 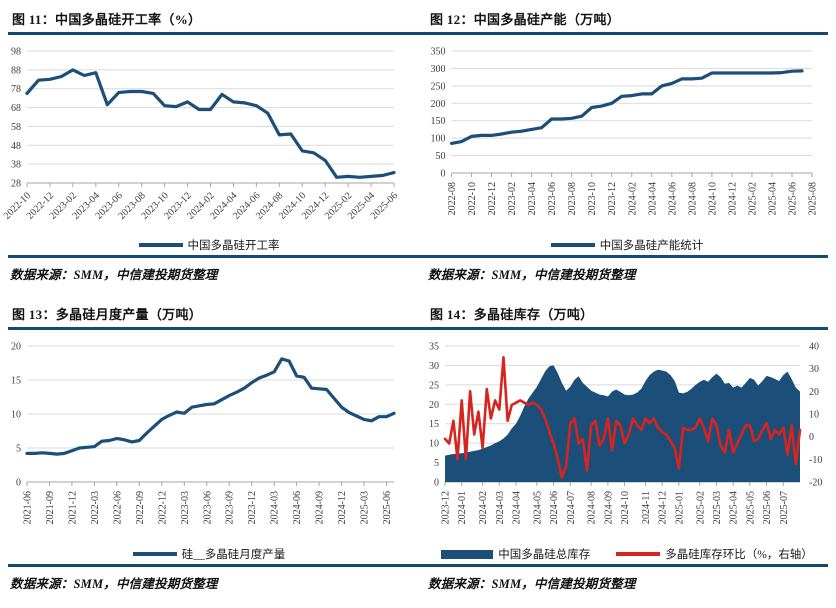 What do you see at coordinates (140, 507) in the screenshot?
I see `svg-text: 2022-09` at bounding box center [140, 507].